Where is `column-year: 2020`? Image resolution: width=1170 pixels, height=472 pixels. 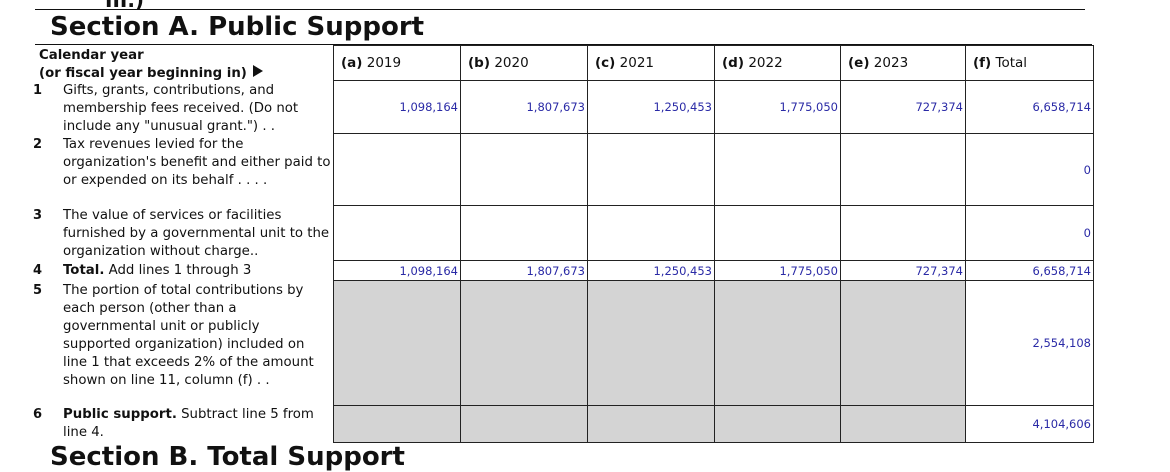 column-year: 2020 is located at coordinates (511, 63).